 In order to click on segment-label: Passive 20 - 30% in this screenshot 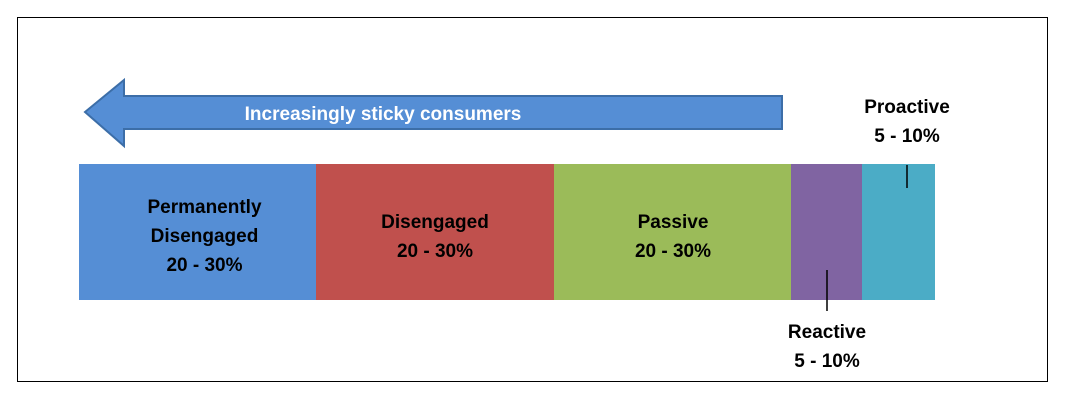, I will do `click(673, 237)`.